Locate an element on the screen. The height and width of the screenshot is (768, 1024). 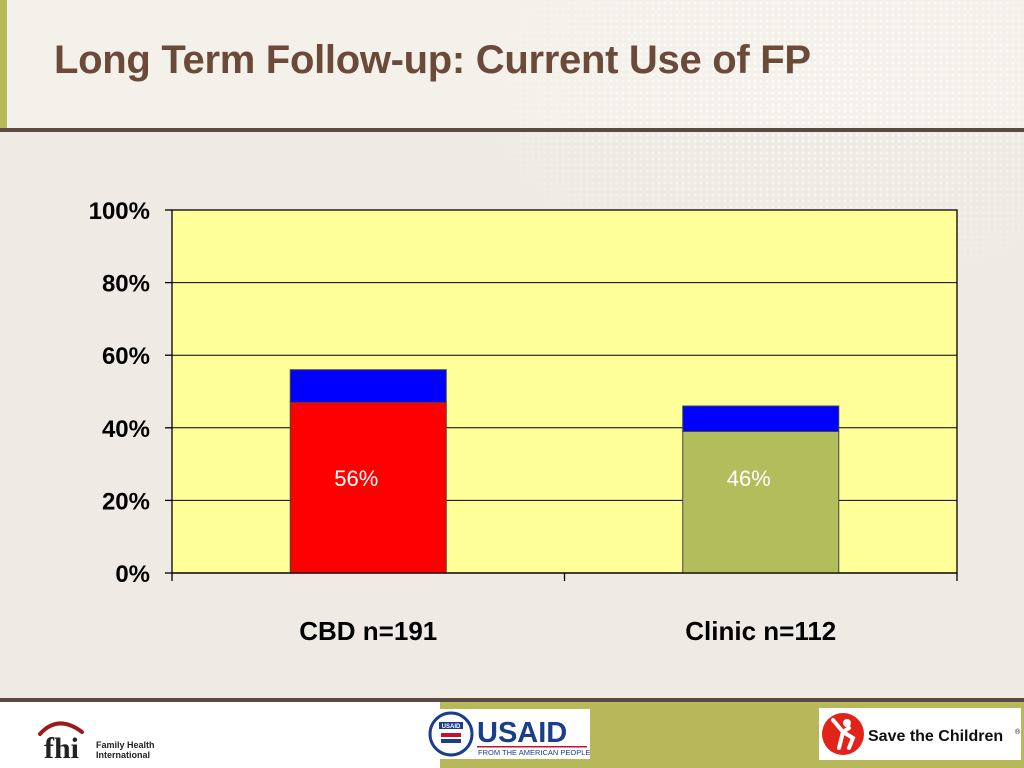
y-tick-label: 0% is located at coordinates (132, 574).